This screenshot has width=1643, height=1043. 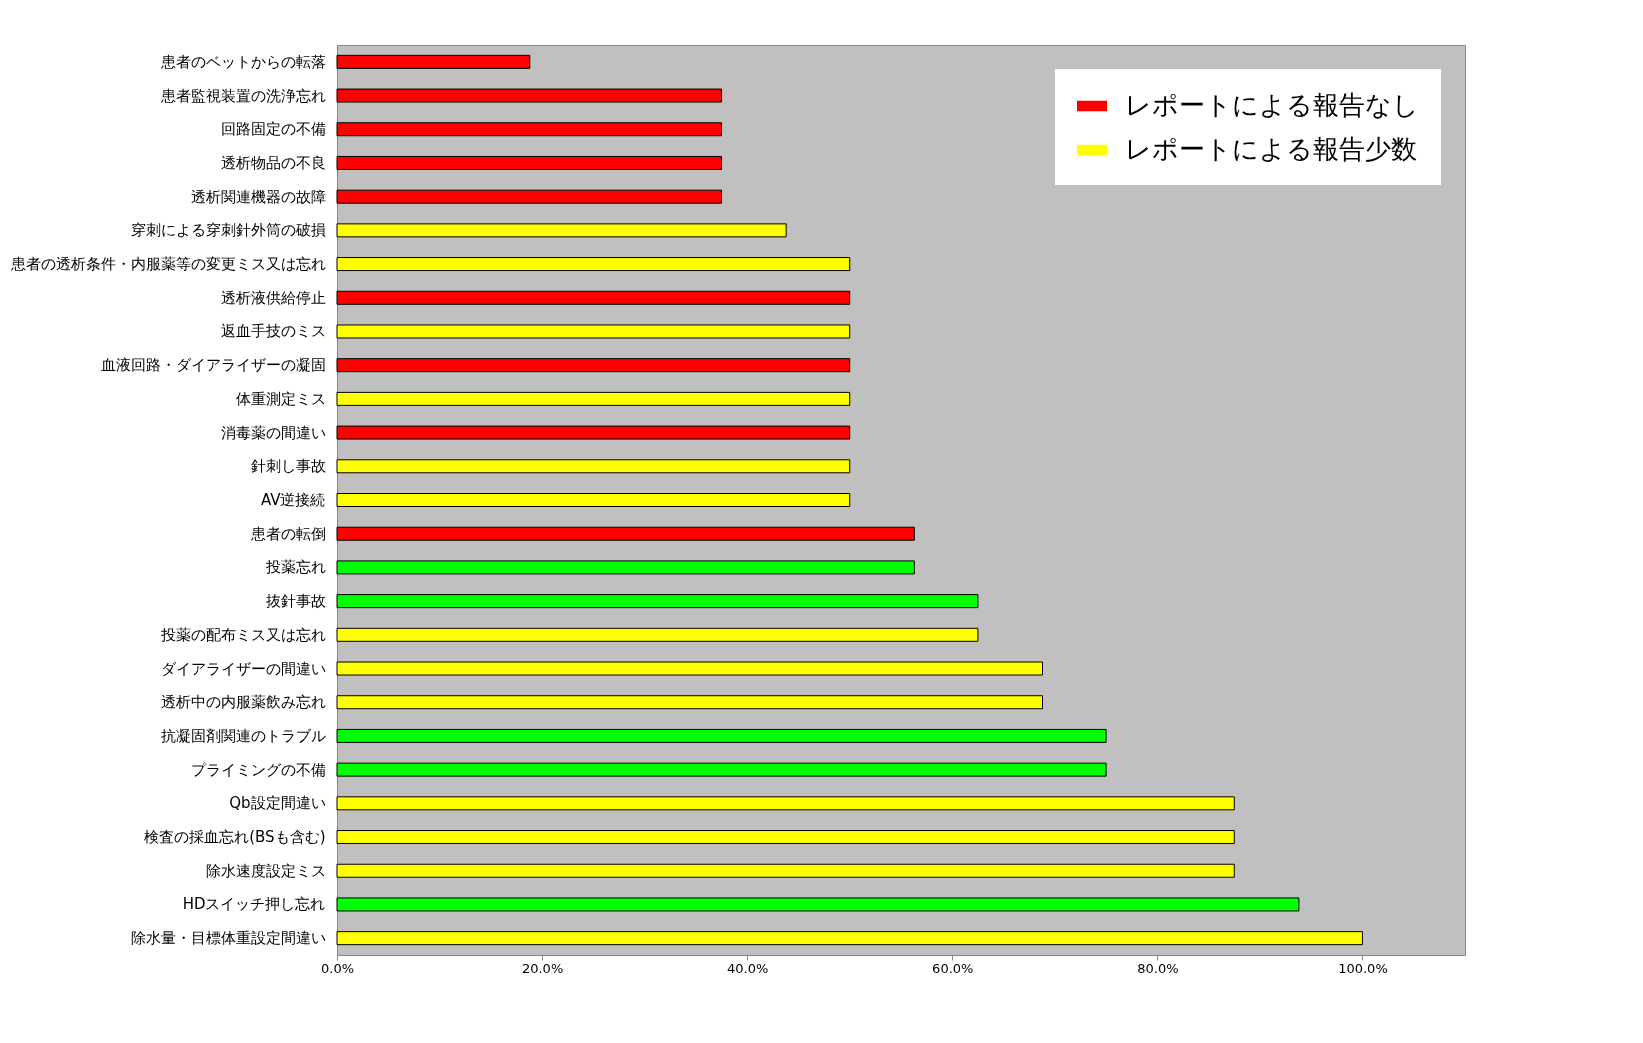 I want to click on y-tick-label: 除水量・目標体重設定間違い, so click(x=228, y=938).